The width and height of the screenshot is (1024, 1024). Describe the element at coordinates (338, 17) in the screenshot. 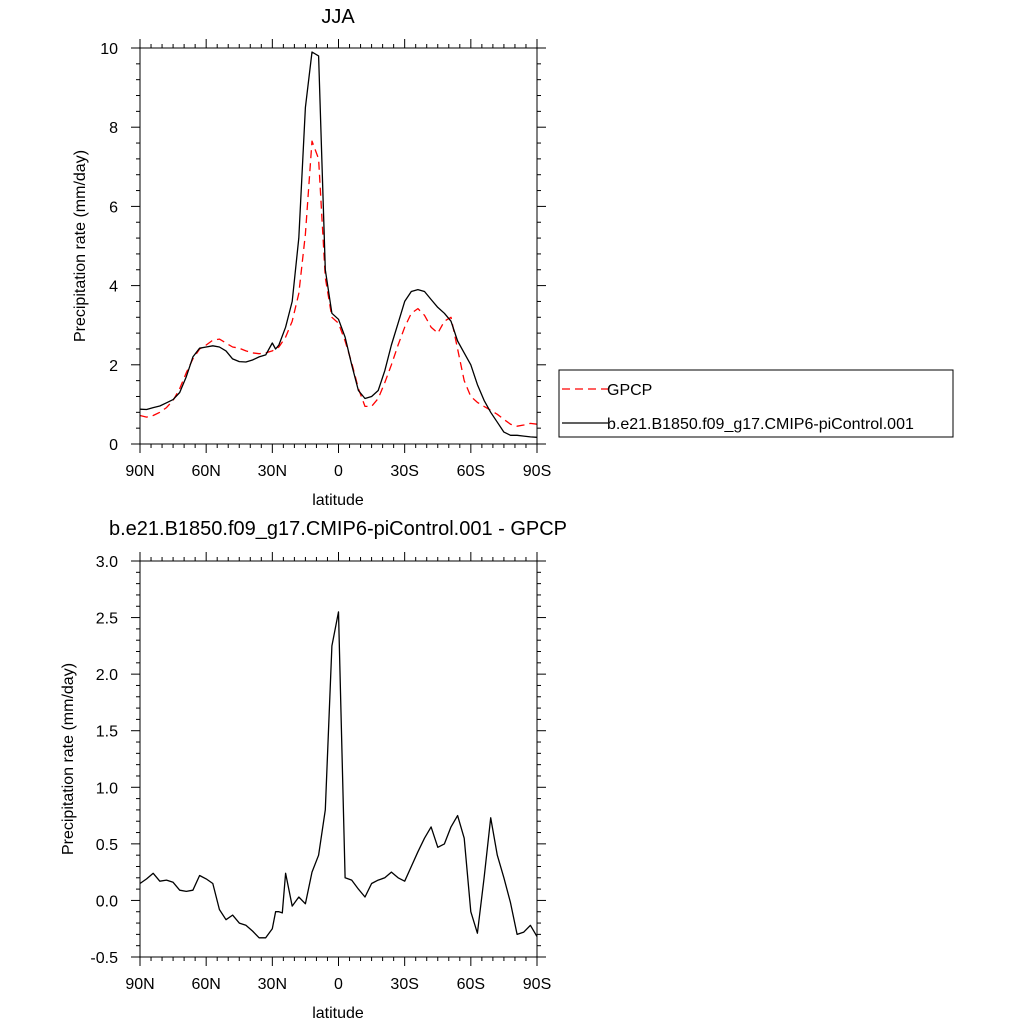

I see `top-chart-title: JJA` at that location.